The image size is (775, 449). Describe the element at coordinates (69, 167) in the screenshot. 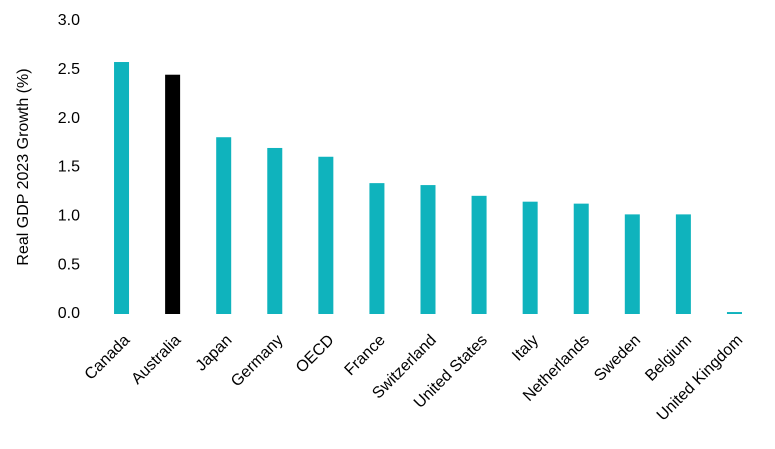

I see `y-tick-label: 1.5` at that location.